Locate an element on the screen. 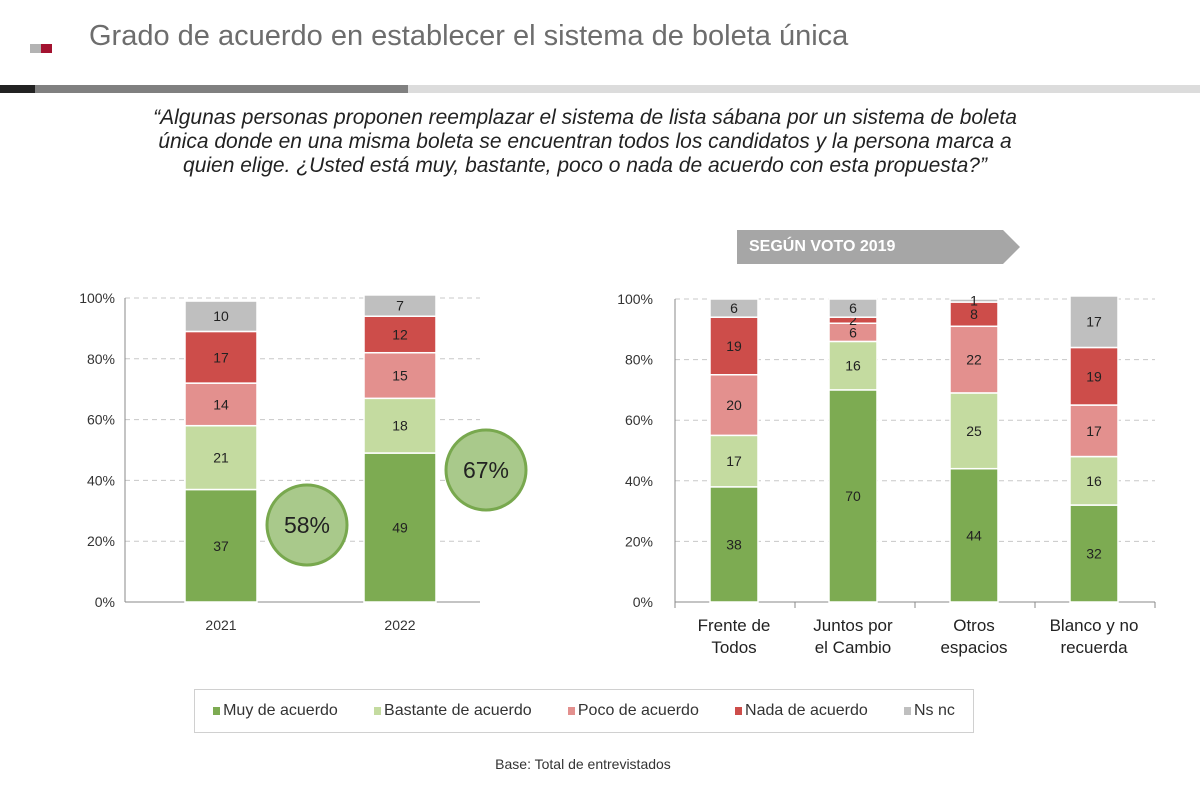 Image resolution: width=1200 pixels, height=791 pixels. legend-item: Muy de acuerdo is located at coordinates (275, 711).